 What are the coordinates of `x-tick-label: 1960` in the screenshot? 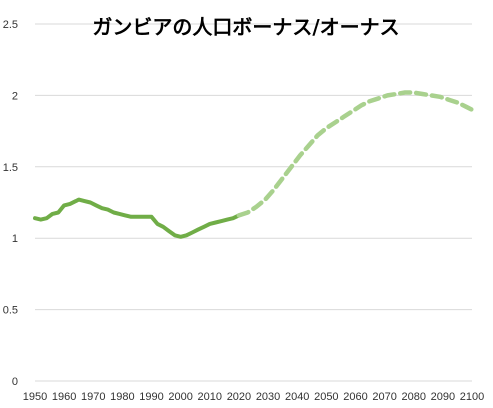 It's located at (64, 397).